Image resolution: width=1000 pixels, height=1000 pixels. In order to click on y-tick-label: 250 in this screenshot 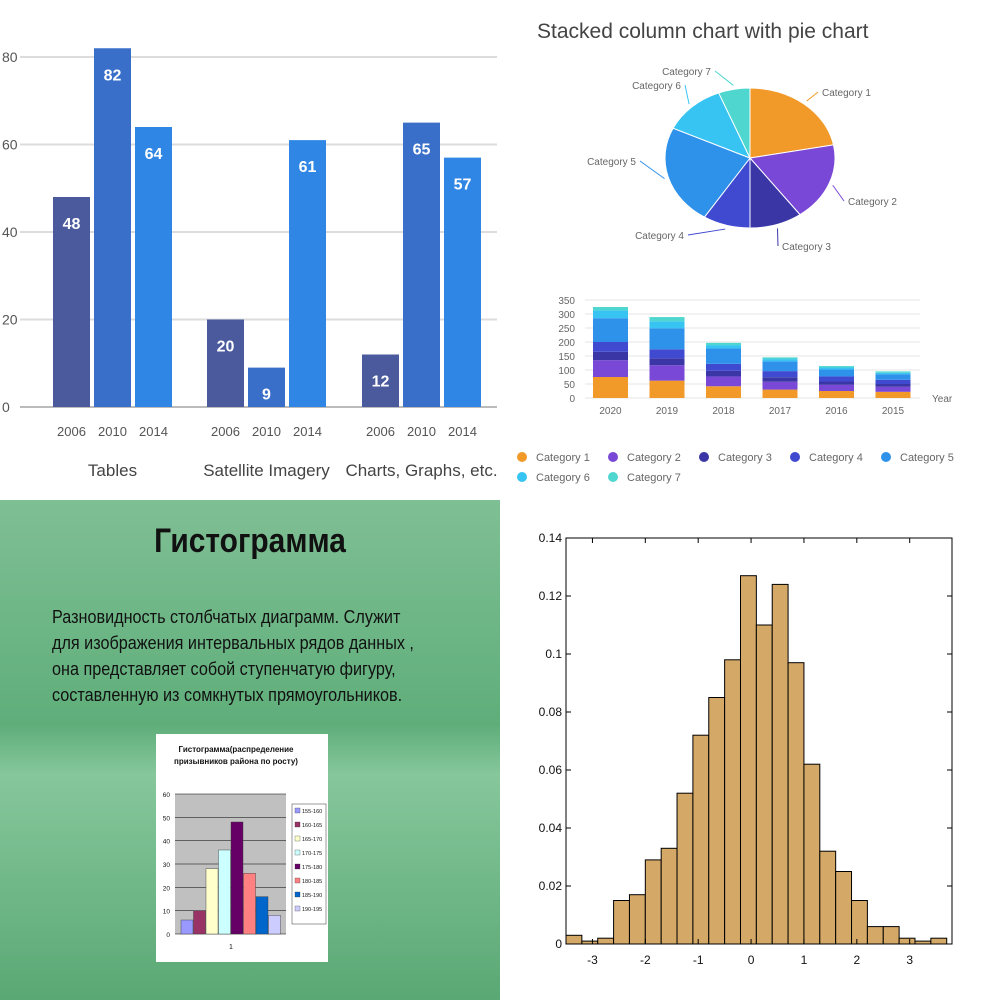, I will do `click(566, 329)`.